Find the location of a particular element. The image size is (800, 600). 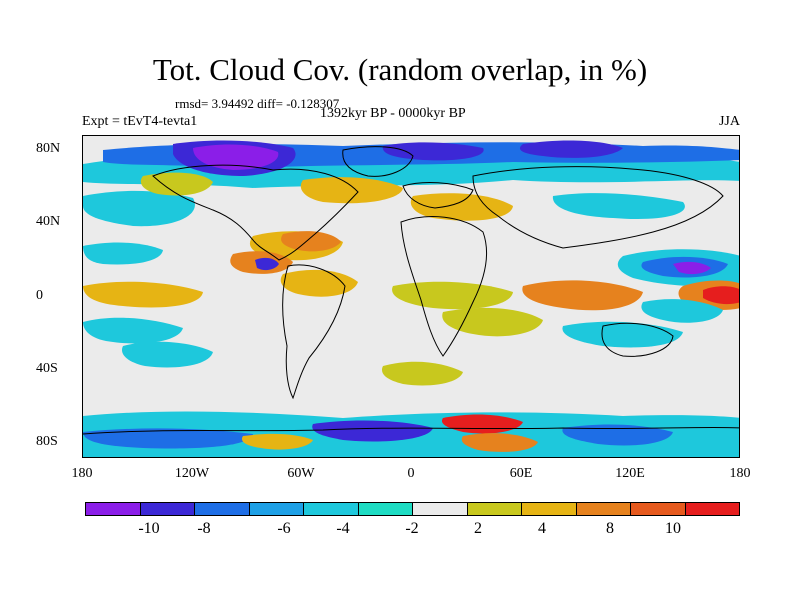

lon-tick: 120W is located at coordinates (192, 473).